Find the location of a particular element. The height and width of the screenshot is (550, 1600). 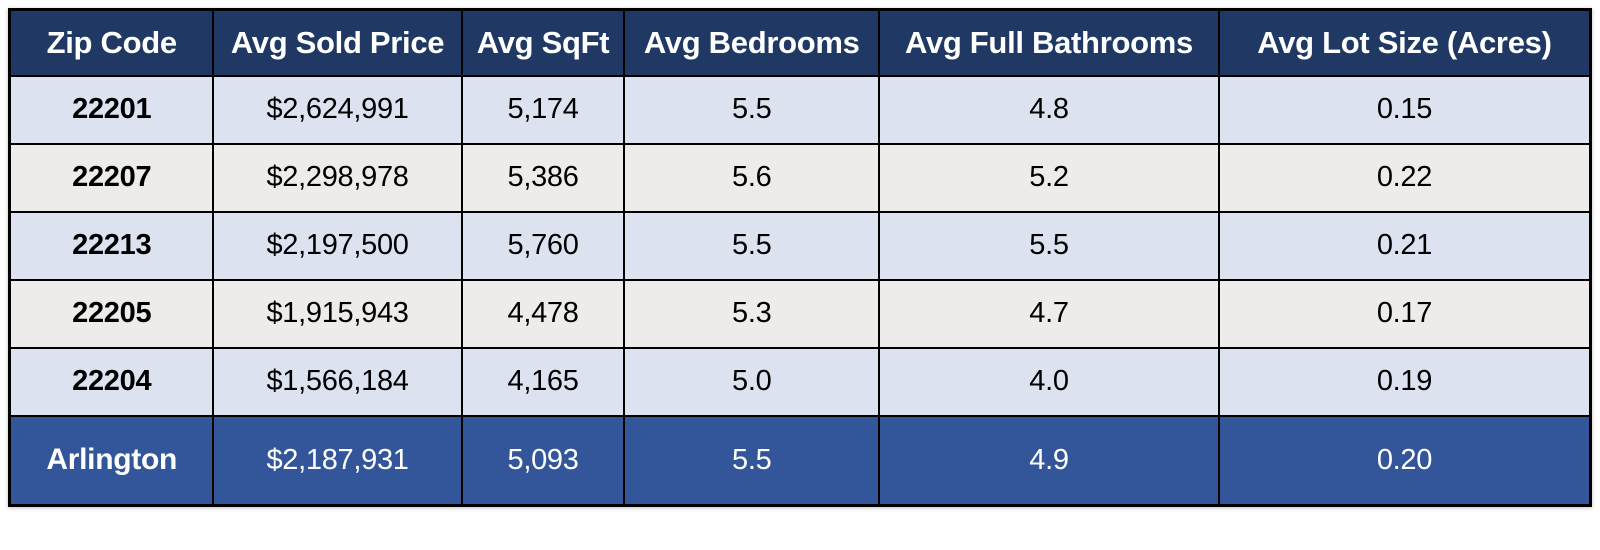

avg-full-bathrooms-cell: 4.7 is located at coordinates (1049, 313).